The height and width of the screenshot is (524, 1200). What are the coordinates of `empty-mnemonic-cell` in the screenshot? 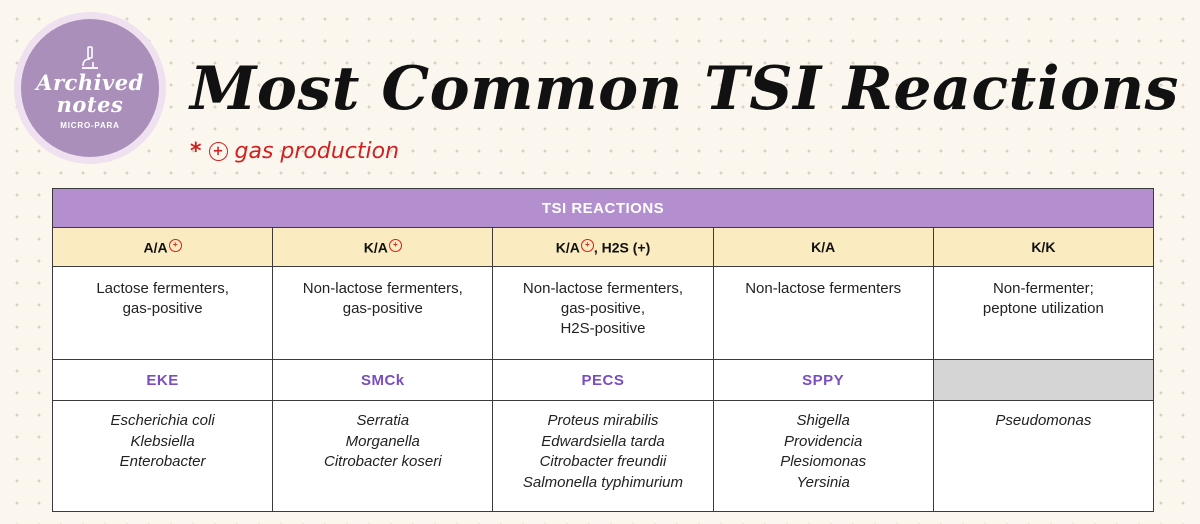 It's located at (1043, 380).